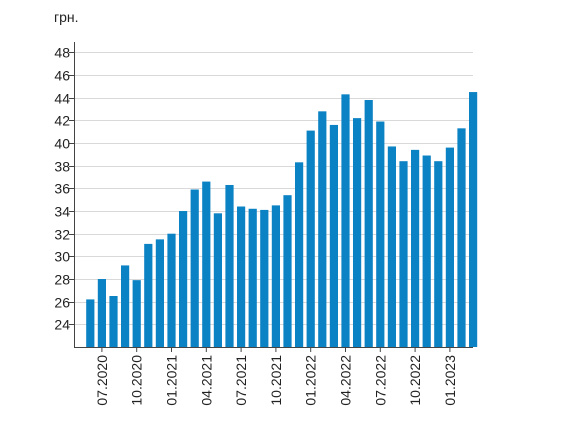  Describe the element at coordinates (62, 76) in the screenshot. I see `y-tick-label: 46` at that location.